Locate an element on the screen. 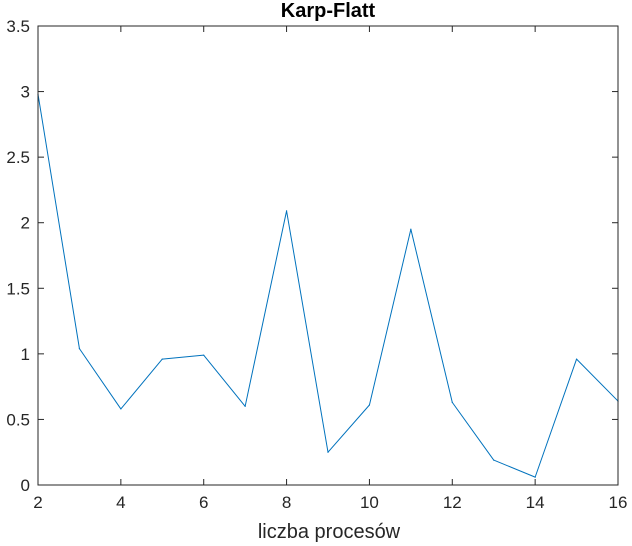 This screenshot has width=632, height=546. x-tick-label: 12 is located at coordinates (452, 502).